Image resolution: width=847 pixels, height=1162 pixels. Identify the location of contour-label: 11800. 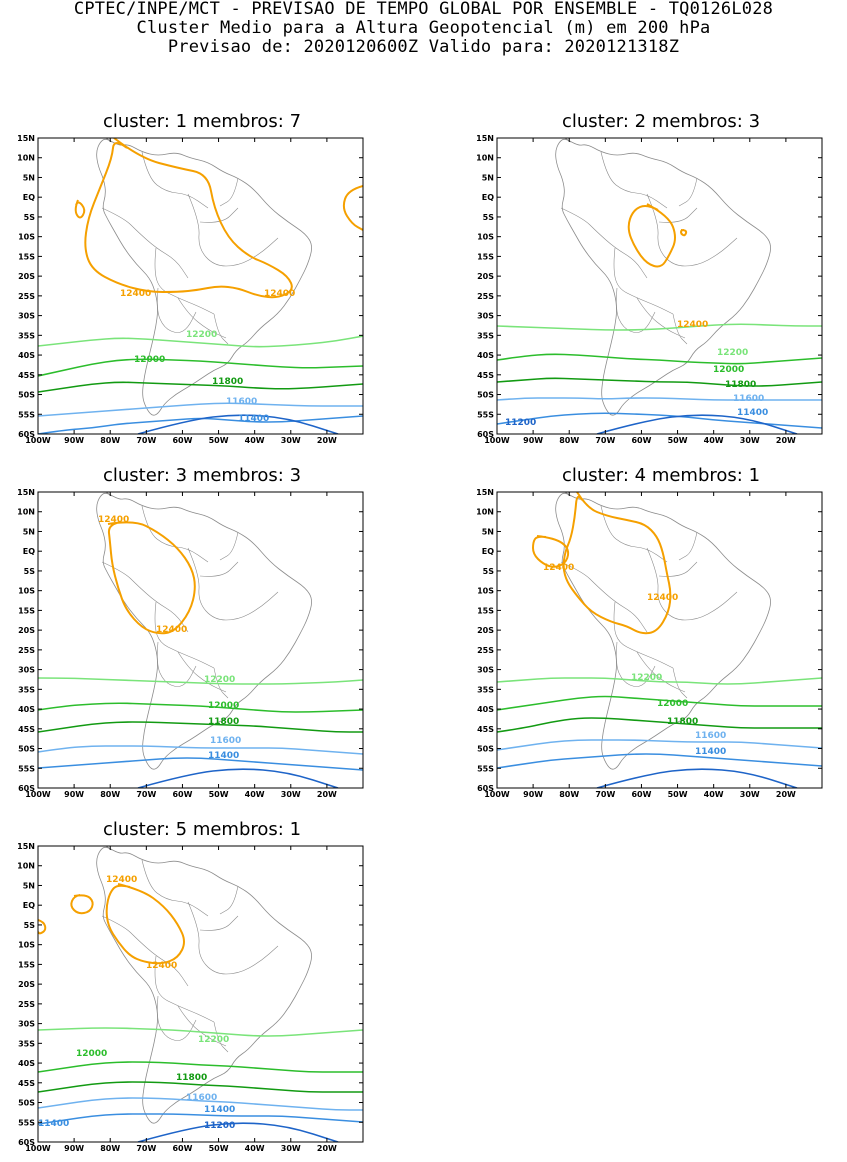
(227, 382).